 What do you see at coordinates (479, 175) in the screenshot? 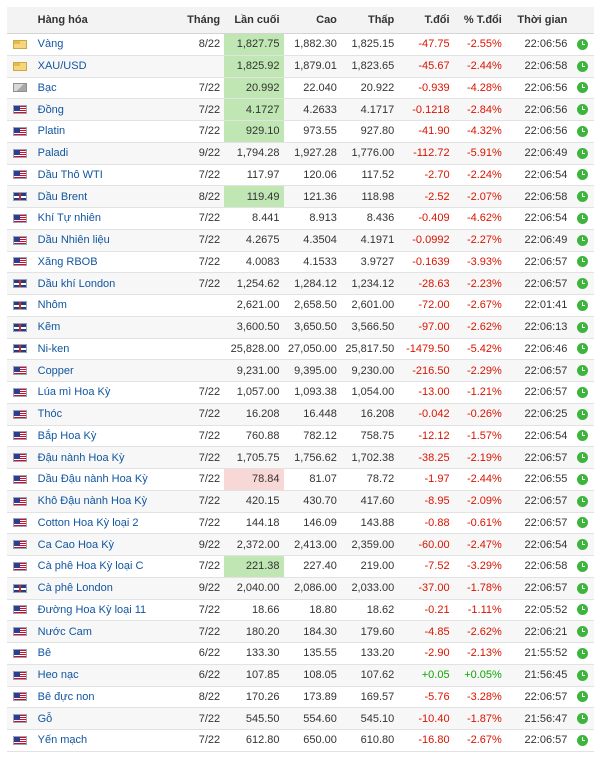
I see `change-pct-cell: -2.24%` at bounding box center [479, 175].